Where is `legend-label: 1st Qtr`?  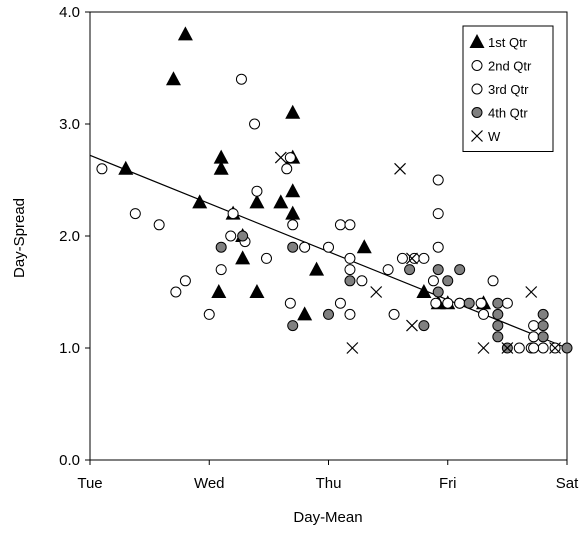
legend-label: 1st Qtr is located at coordinates (508, 42).